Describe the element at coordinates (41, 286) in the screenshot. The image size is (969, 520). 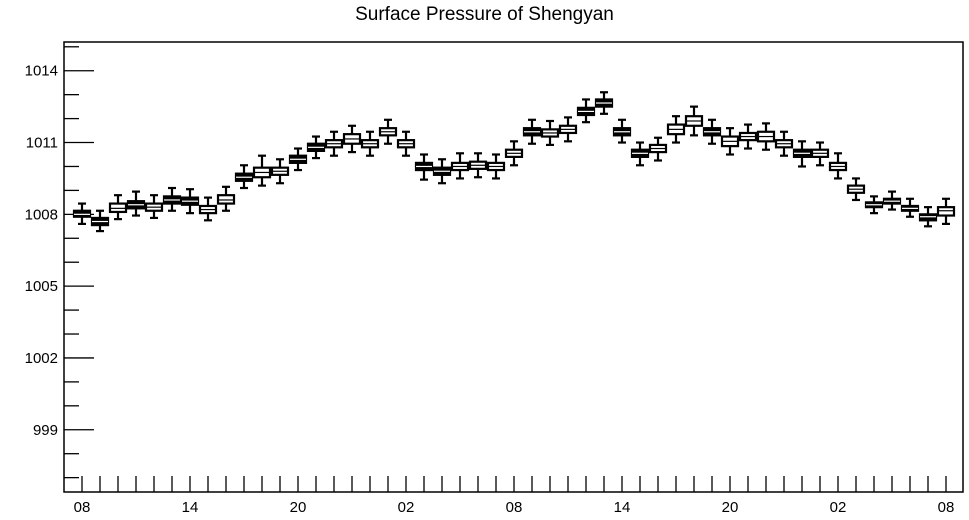
I see `y-tick-label: 1005` at that location.